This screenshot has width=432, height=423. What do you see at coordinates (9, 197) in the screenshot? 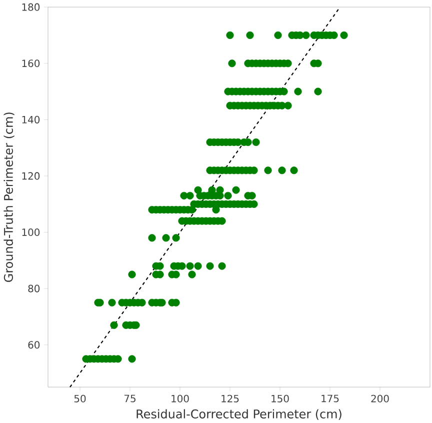
I see `y-axis-title: Ground-Truth Perimeter (cm)` at bounding box center [9, 197].